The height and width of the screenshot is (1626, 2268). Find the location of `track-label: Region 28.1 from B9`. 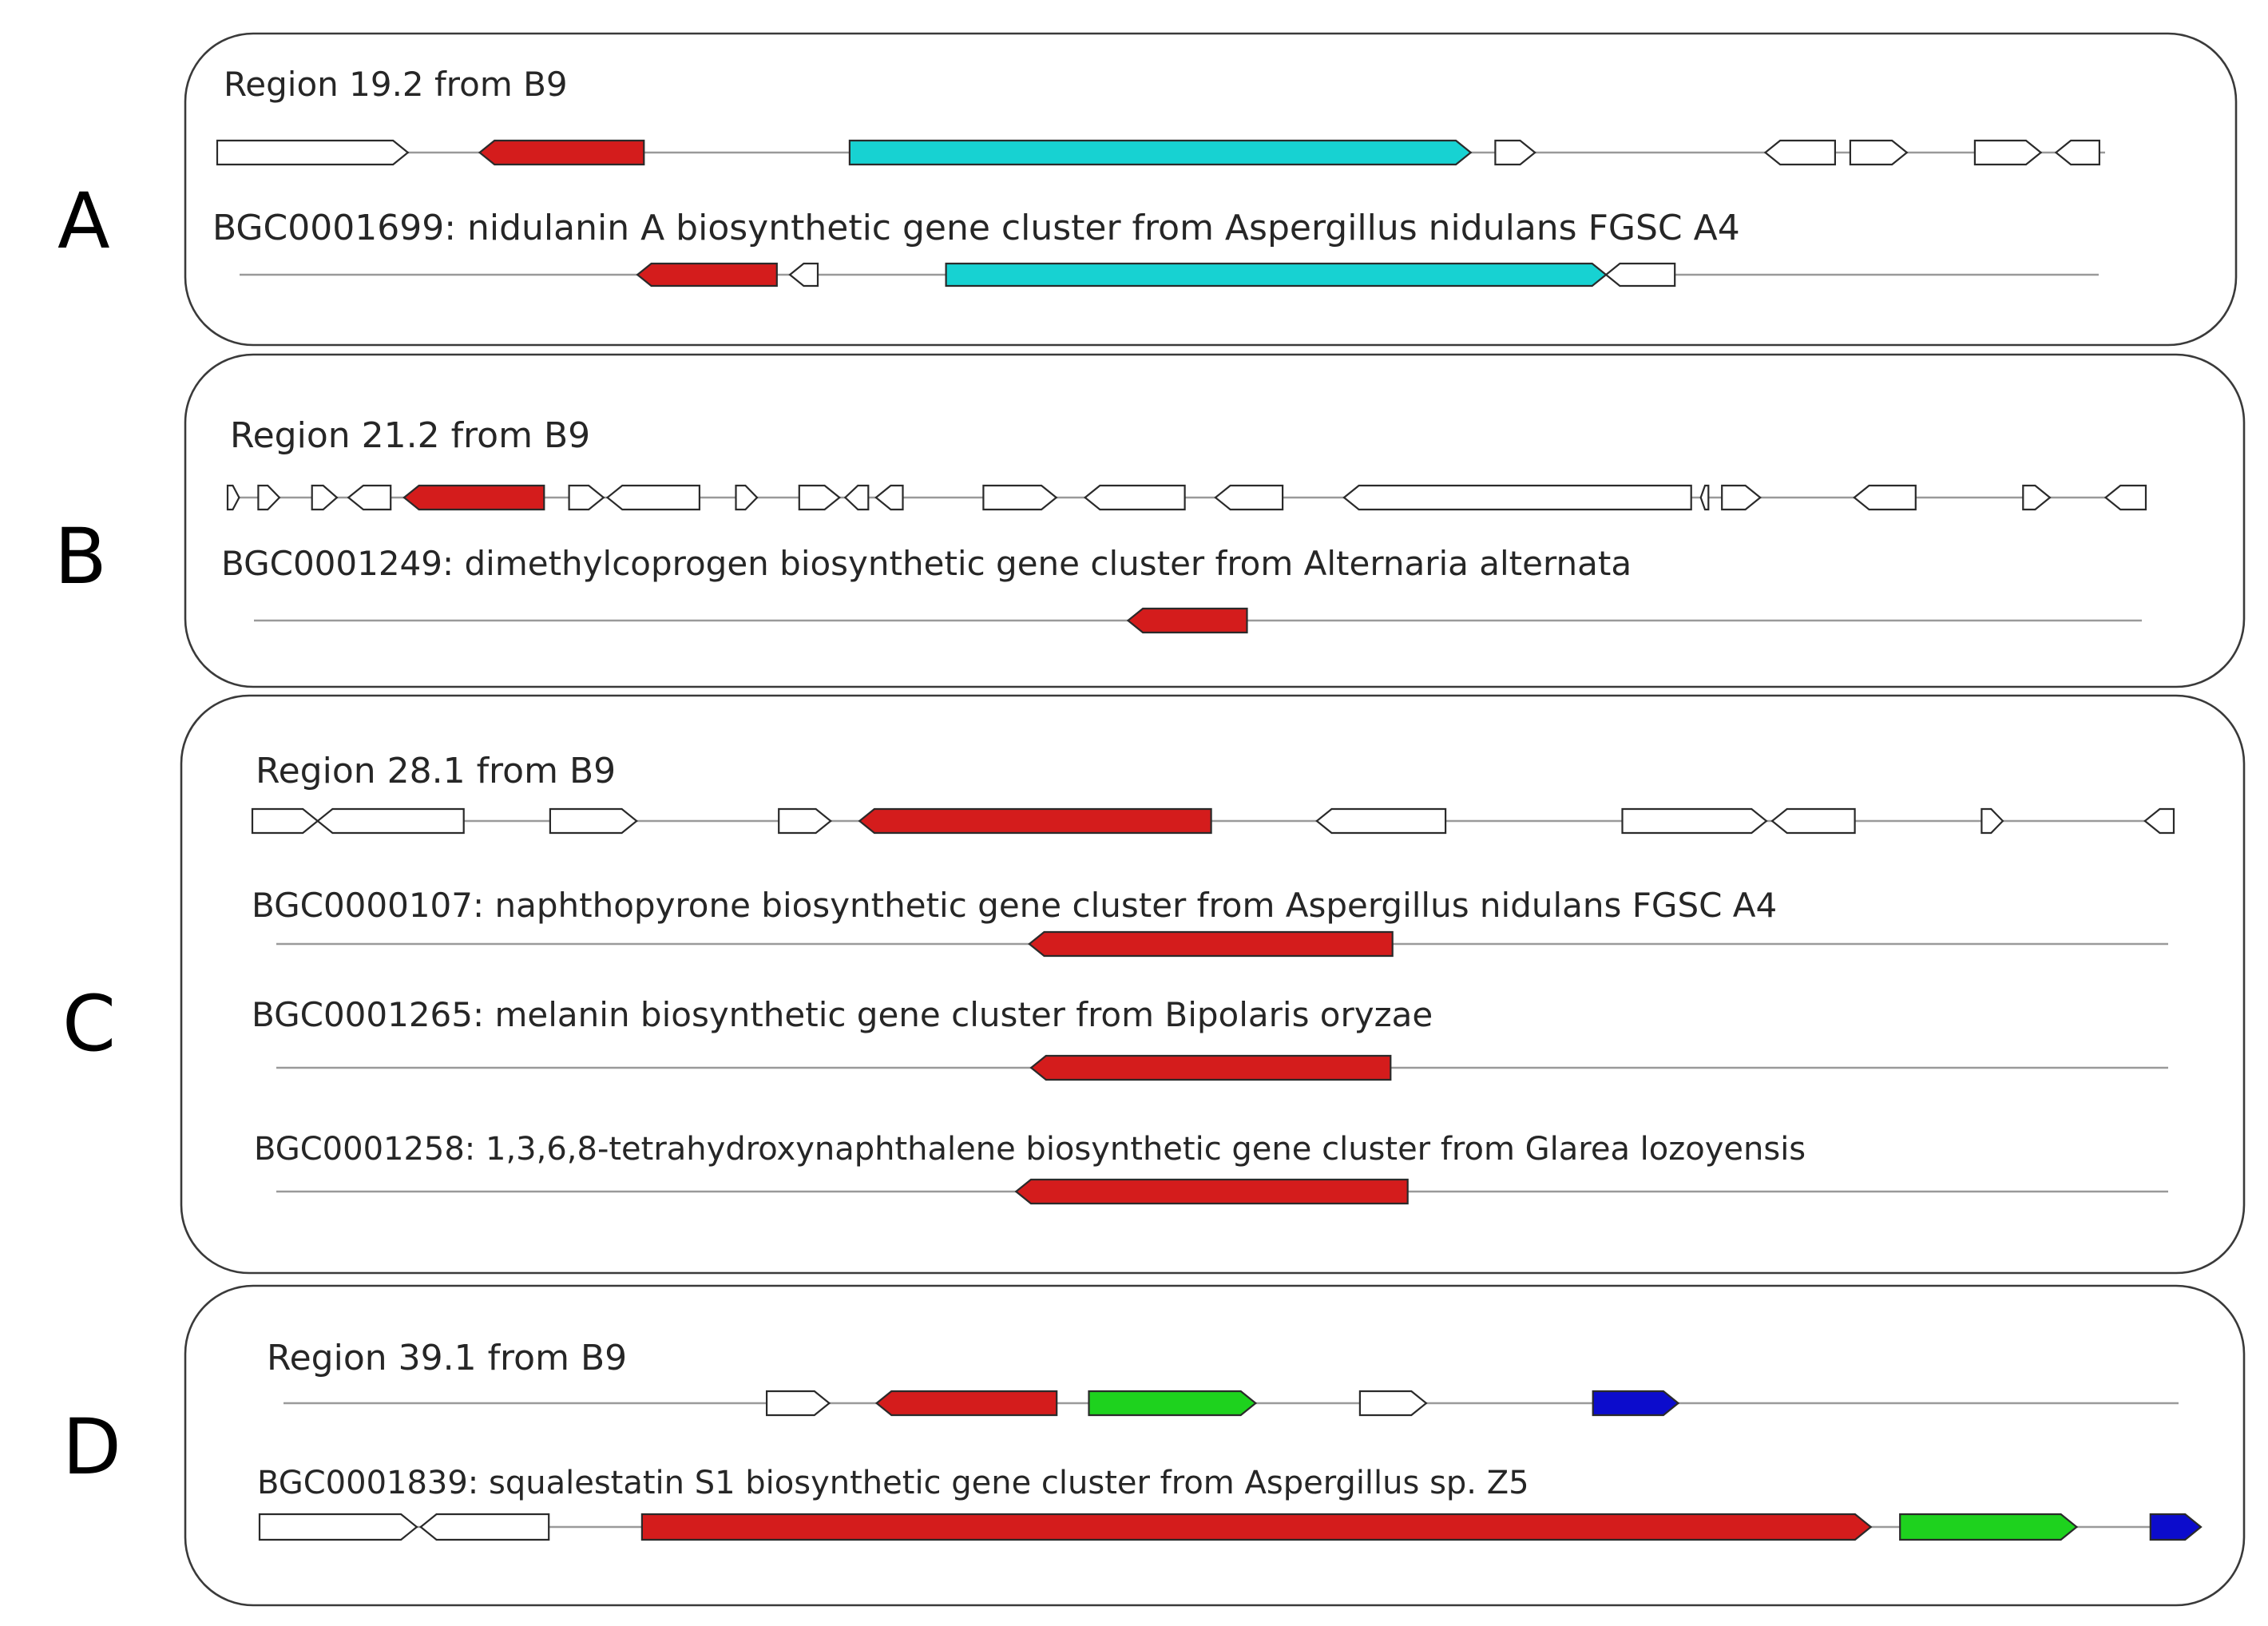

track-label: Region 28.1 from B9 is located at coordinates (436, 771).